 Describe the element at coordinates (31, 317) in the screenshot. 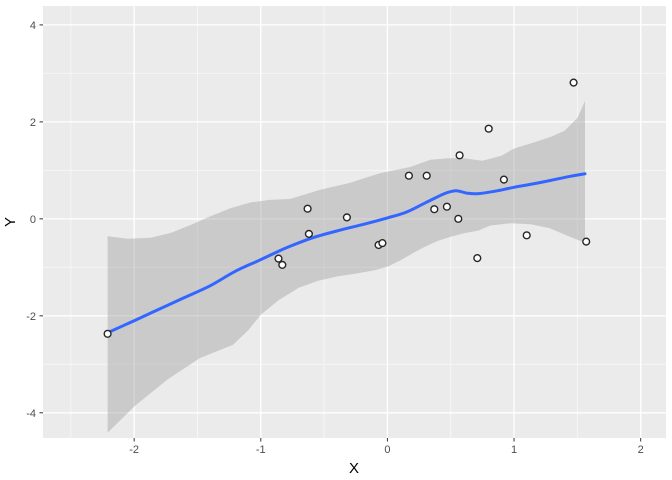

I see `y-tick-label: -2` at that location.